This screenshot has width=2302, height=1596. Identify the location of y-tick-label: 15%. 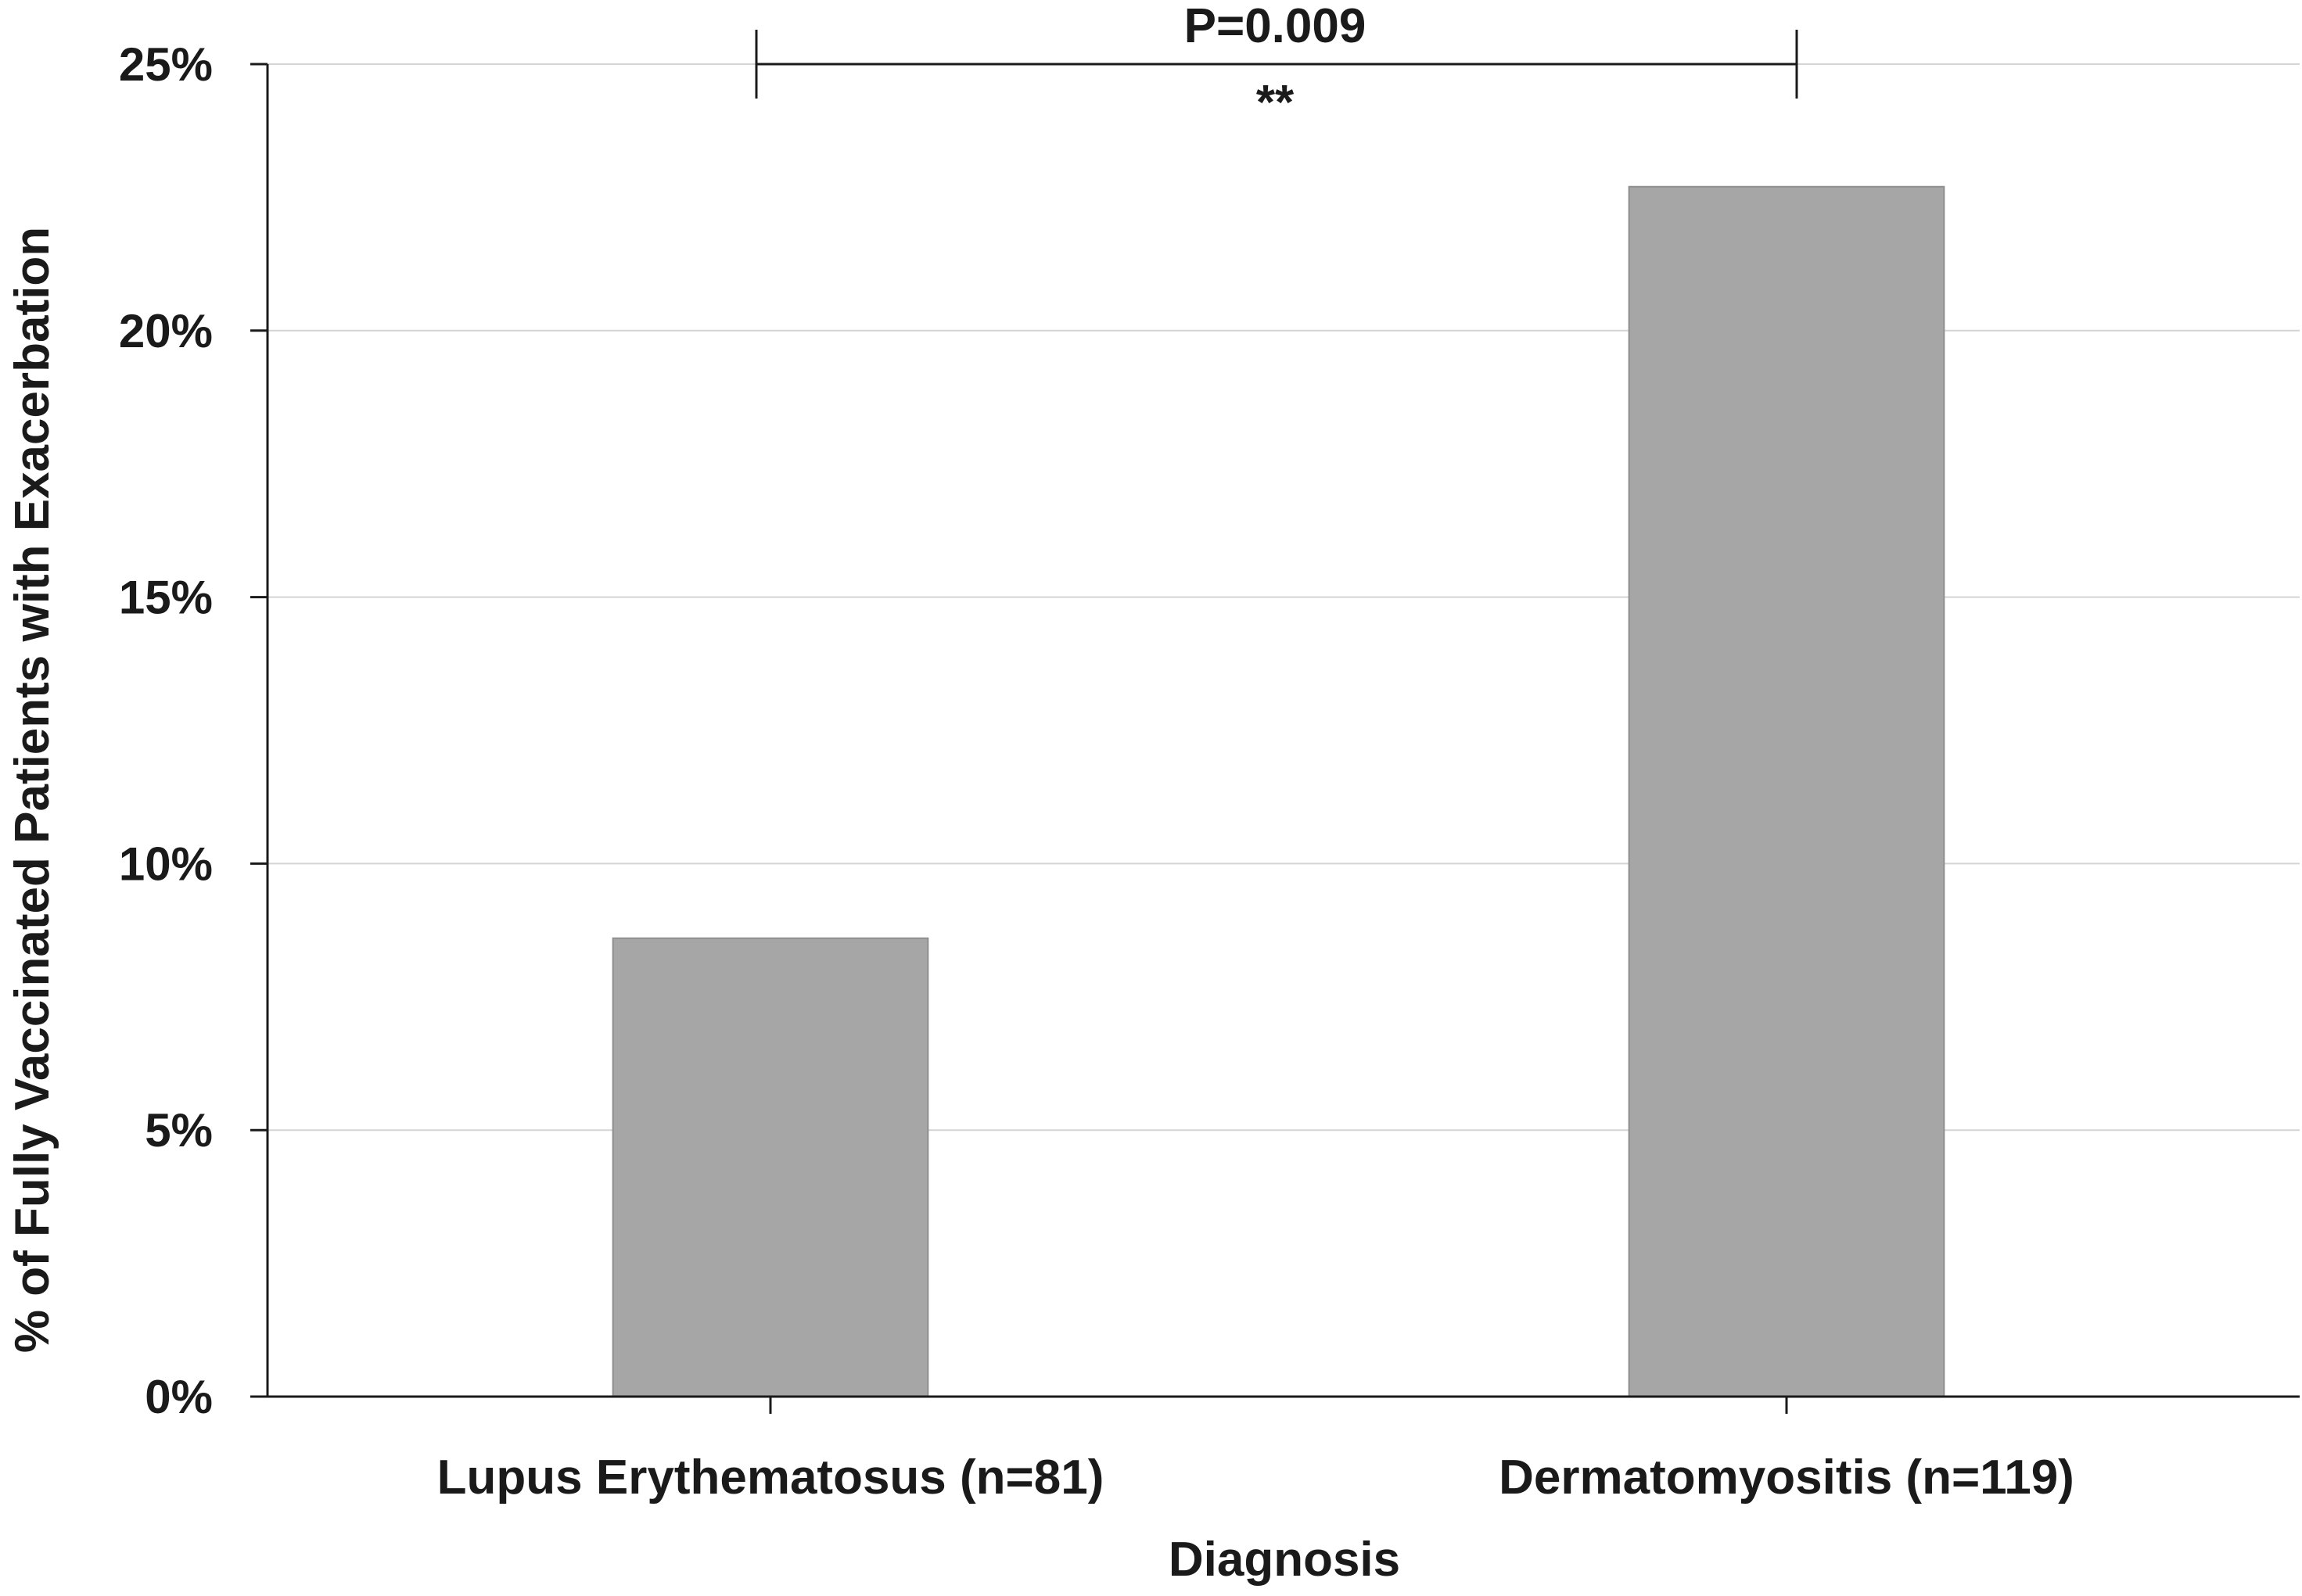
(166, 598).